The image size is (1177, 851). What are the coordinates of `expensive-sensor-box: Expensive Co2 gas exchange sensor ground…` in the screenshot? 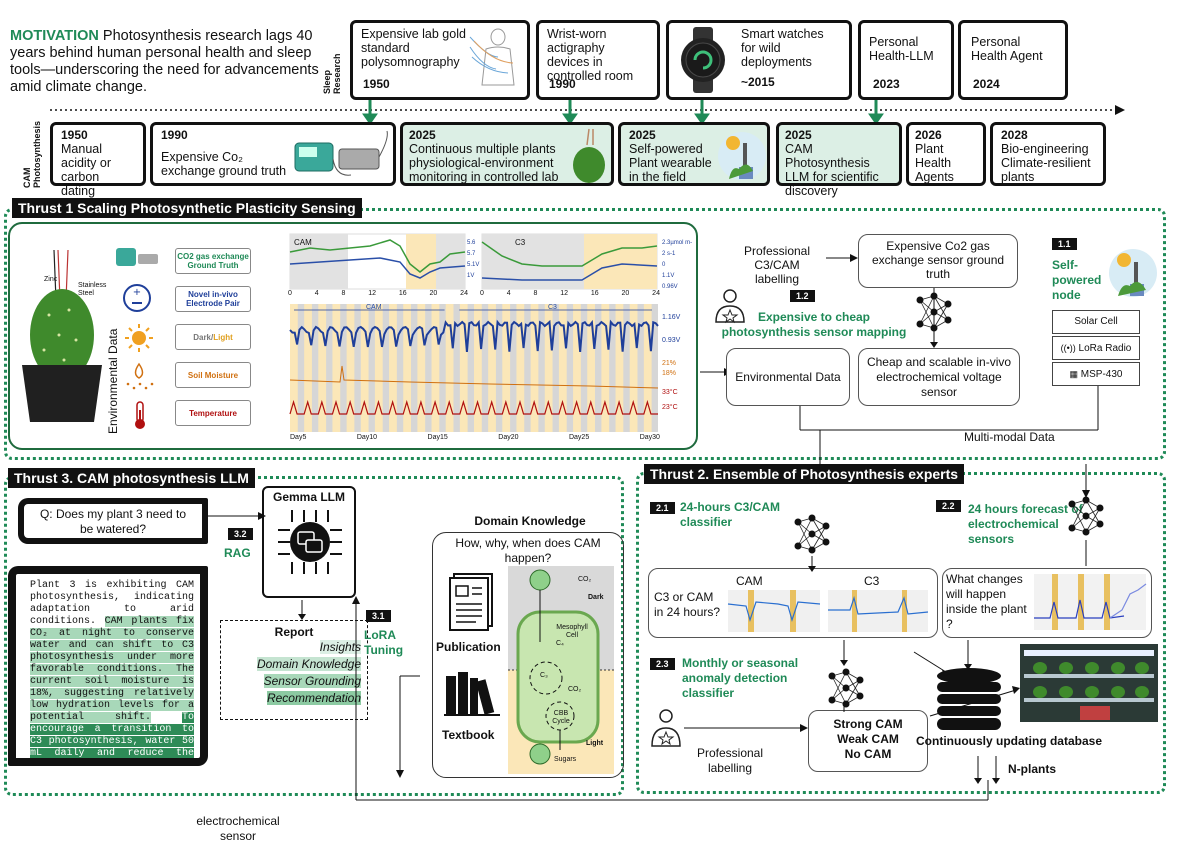 It's located at (938, 261).